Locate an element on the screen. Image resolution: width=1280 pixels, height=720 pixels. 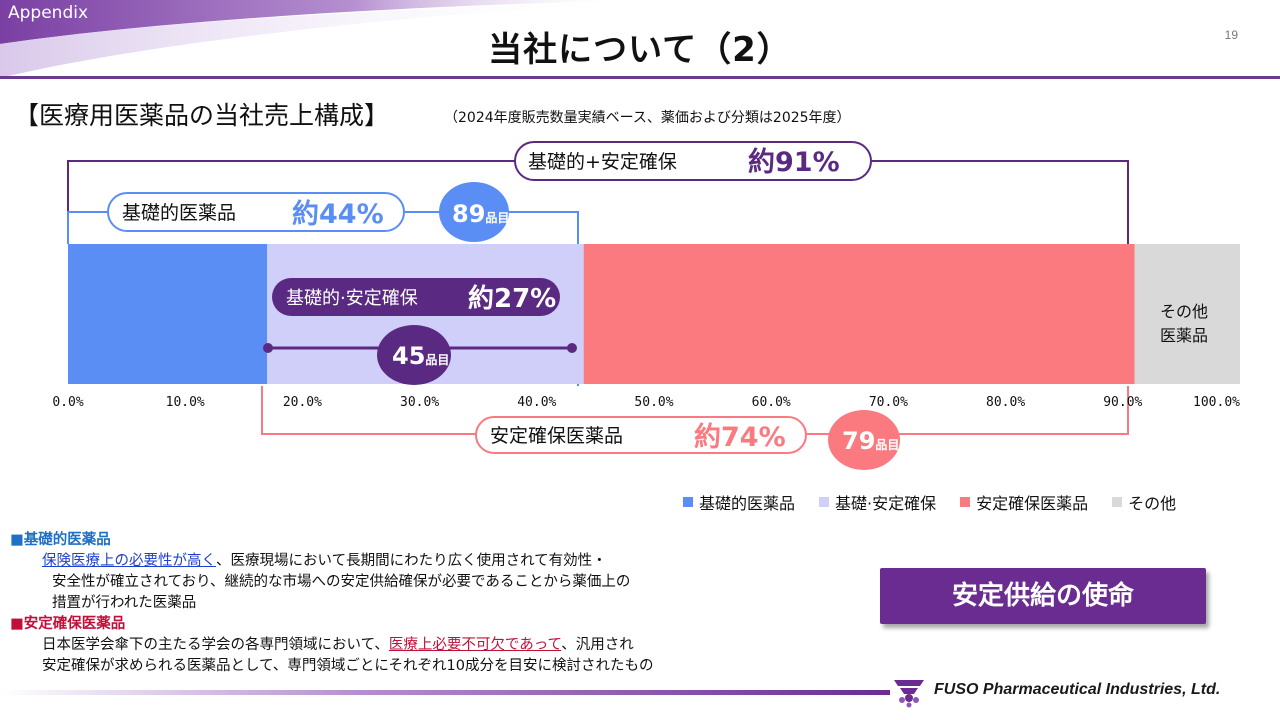
overlap-value: 約27% is located at coordinates (512, 298).